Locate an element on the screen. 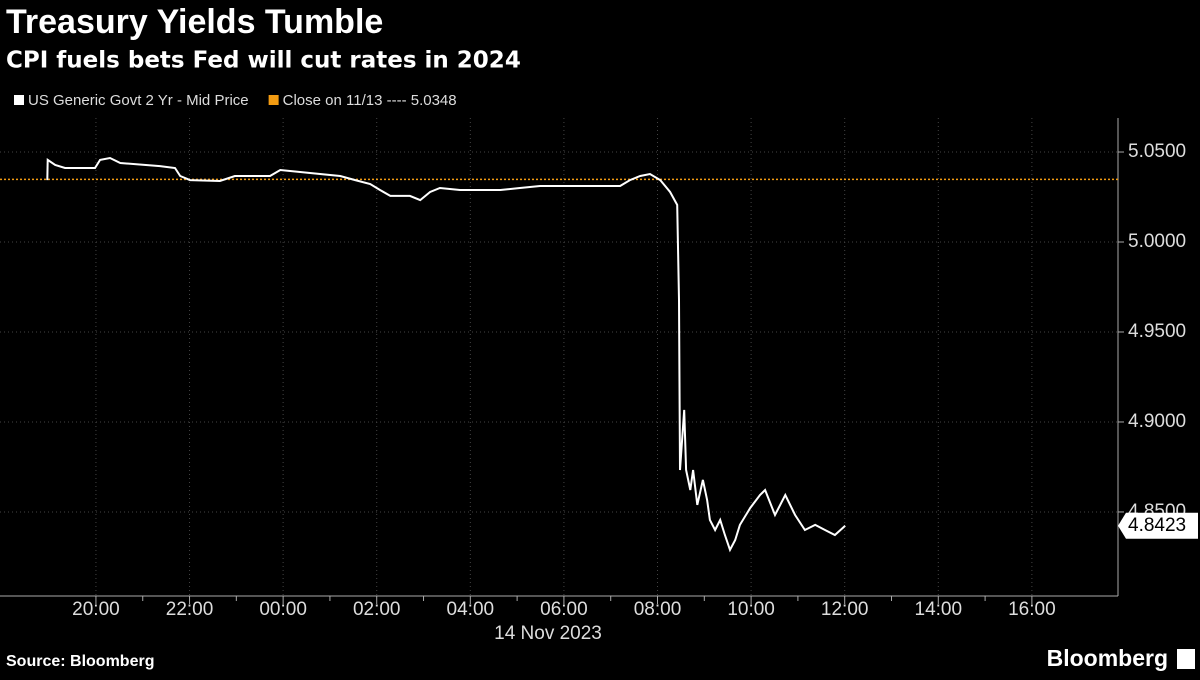 Image resolution: width=1200 pixels, height=680 pixels. x-tick-label: 08:00 is located at coordinates (658, 609).